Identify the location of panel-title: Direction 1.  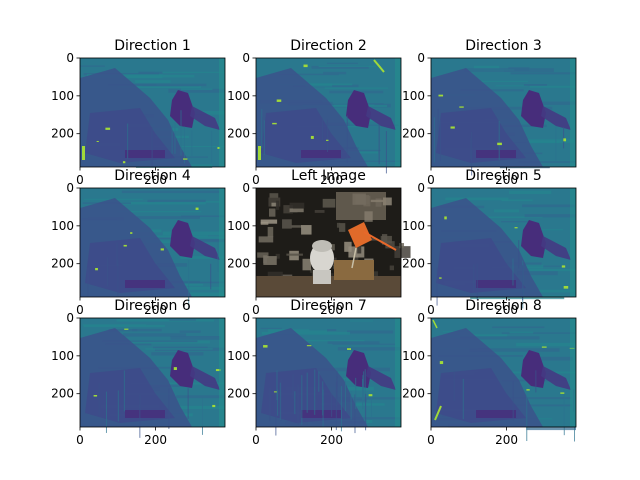
(152, 46).